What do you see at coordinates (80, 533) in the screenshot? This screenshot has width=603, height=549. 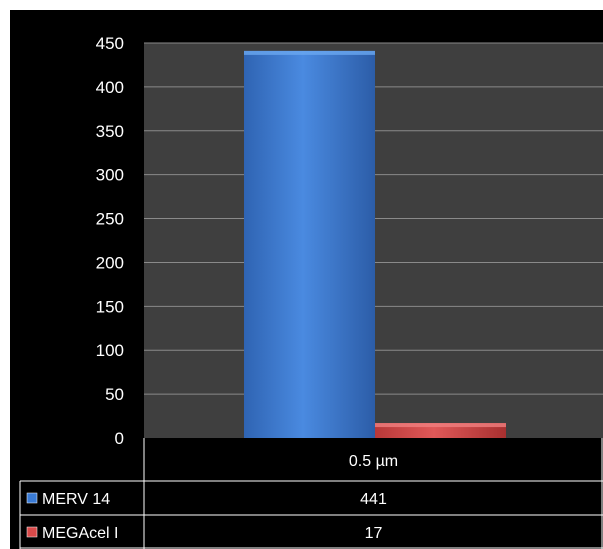 I see `series-name-label: MEGAcel I` at bounding box center [80, 533].